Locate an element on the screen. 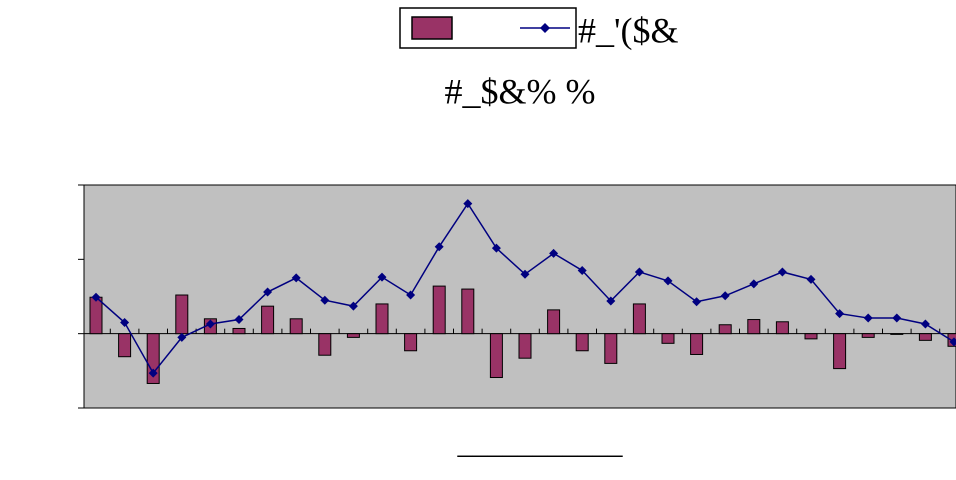 Image resolution: width=956 pixels, height=480 pixels. x-axis-title: ___________ is located at coordinates (540, 443).